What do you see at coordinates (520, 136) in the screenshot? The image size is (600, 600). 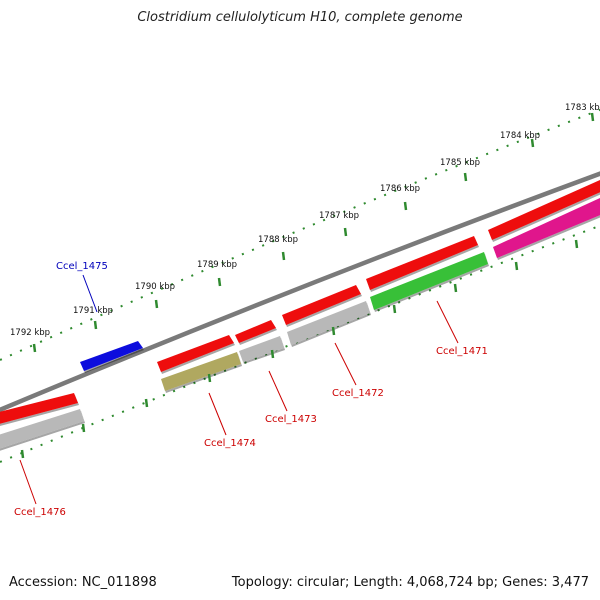 I see `tick-label: 1784 kbp` at bounding box center [520, 136].